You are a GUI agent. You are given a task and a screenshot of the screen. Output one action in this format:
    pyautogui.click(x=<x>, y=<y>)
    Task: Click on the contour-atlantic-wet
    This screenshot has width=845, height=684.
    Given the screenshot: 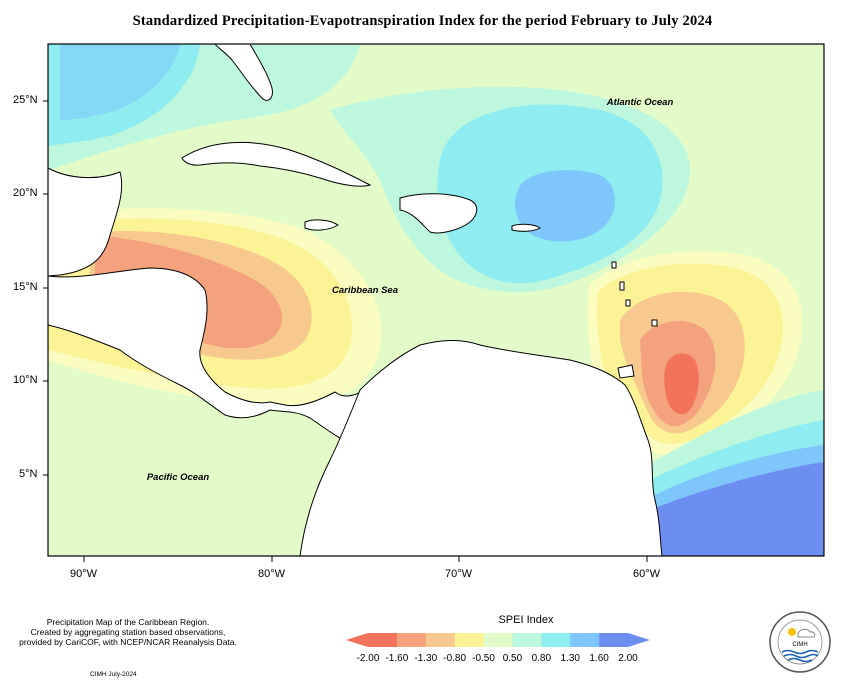 What is the action you would take?
    pyautogui.click(x=510, y=189)
    